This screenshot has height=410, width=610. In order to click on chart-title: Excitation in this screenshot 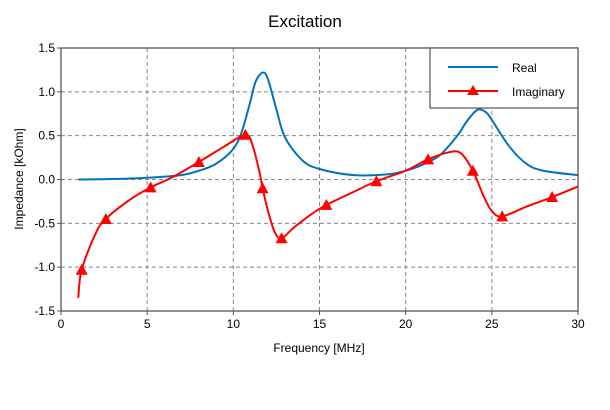, I will do `click(305, 21)`.